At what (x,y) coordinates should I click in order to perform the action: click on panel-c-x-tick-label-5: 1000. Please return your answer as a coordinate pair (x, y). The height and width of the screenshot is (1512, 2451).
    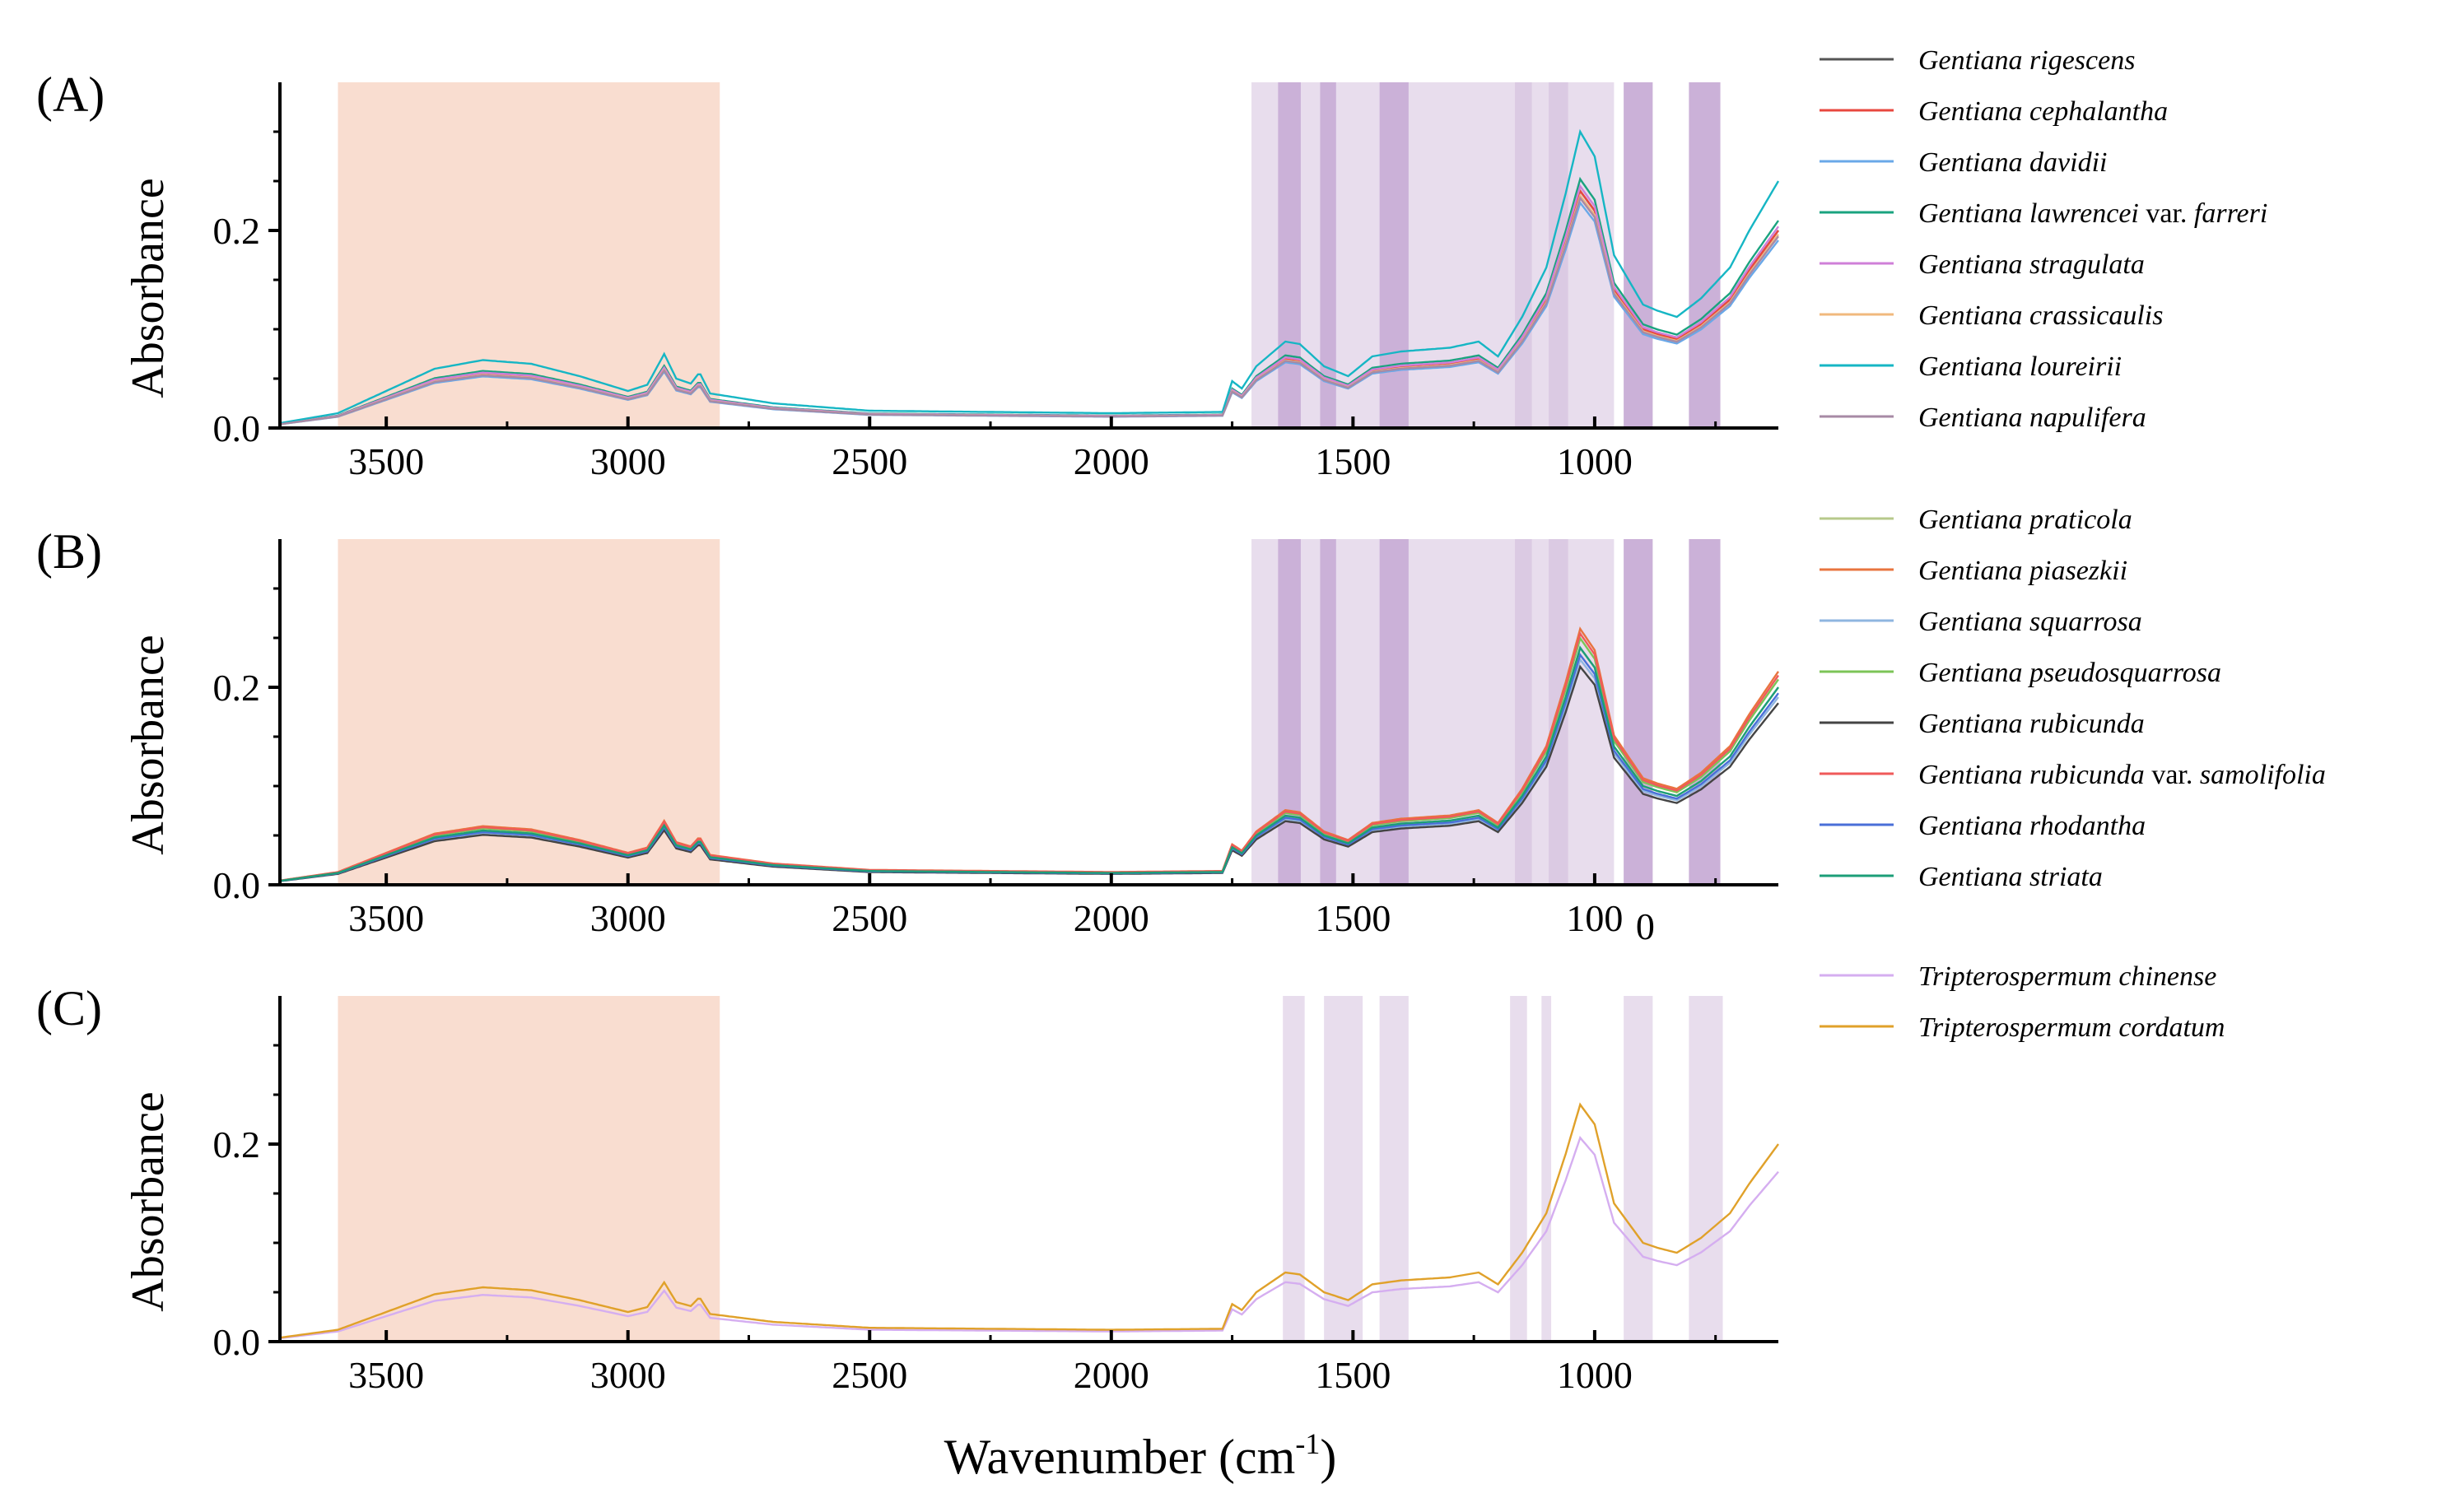
    Looking at the image, I should click on (1595, 1375).